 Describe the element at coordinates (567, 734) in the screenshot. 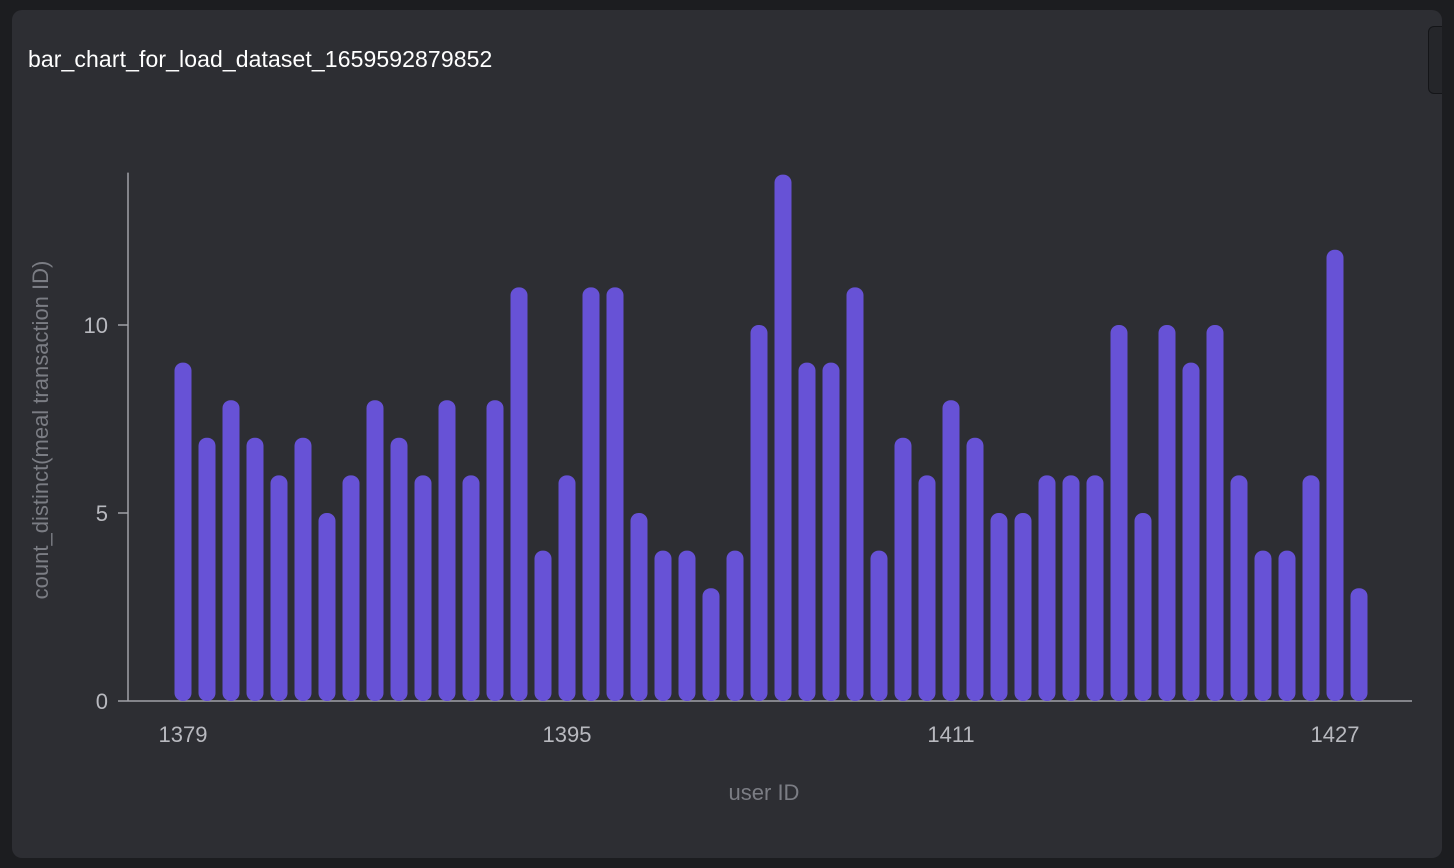

I see `x-tick-label: 1395` at that location.